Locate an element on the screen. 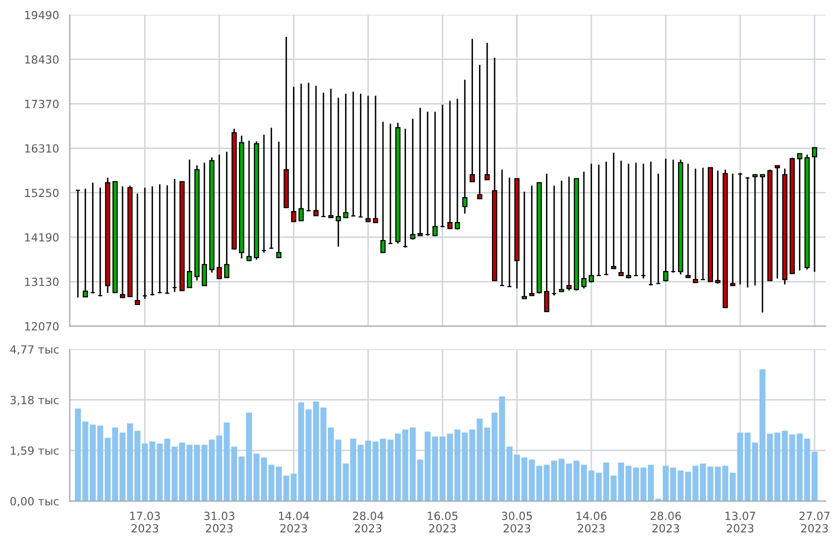  y-tick-label: 16310 is located at coordinates (42, 148).